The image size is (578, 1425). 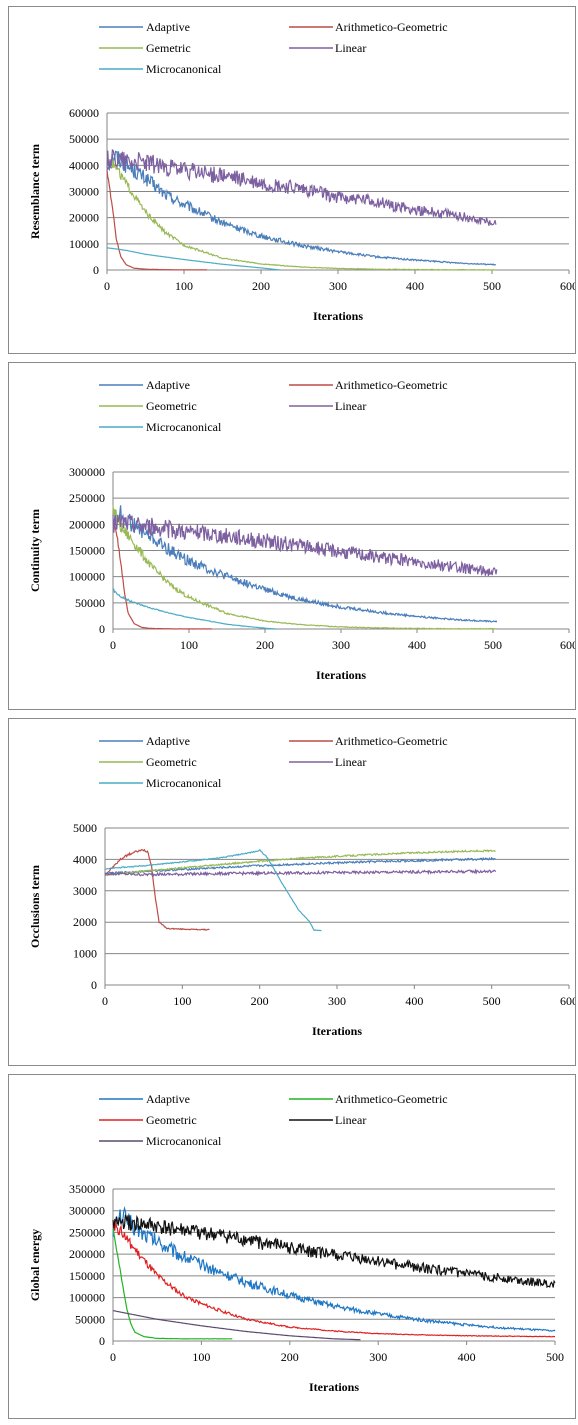 I want to click on y-tick-label: 4000, so click(x=85, y=859).